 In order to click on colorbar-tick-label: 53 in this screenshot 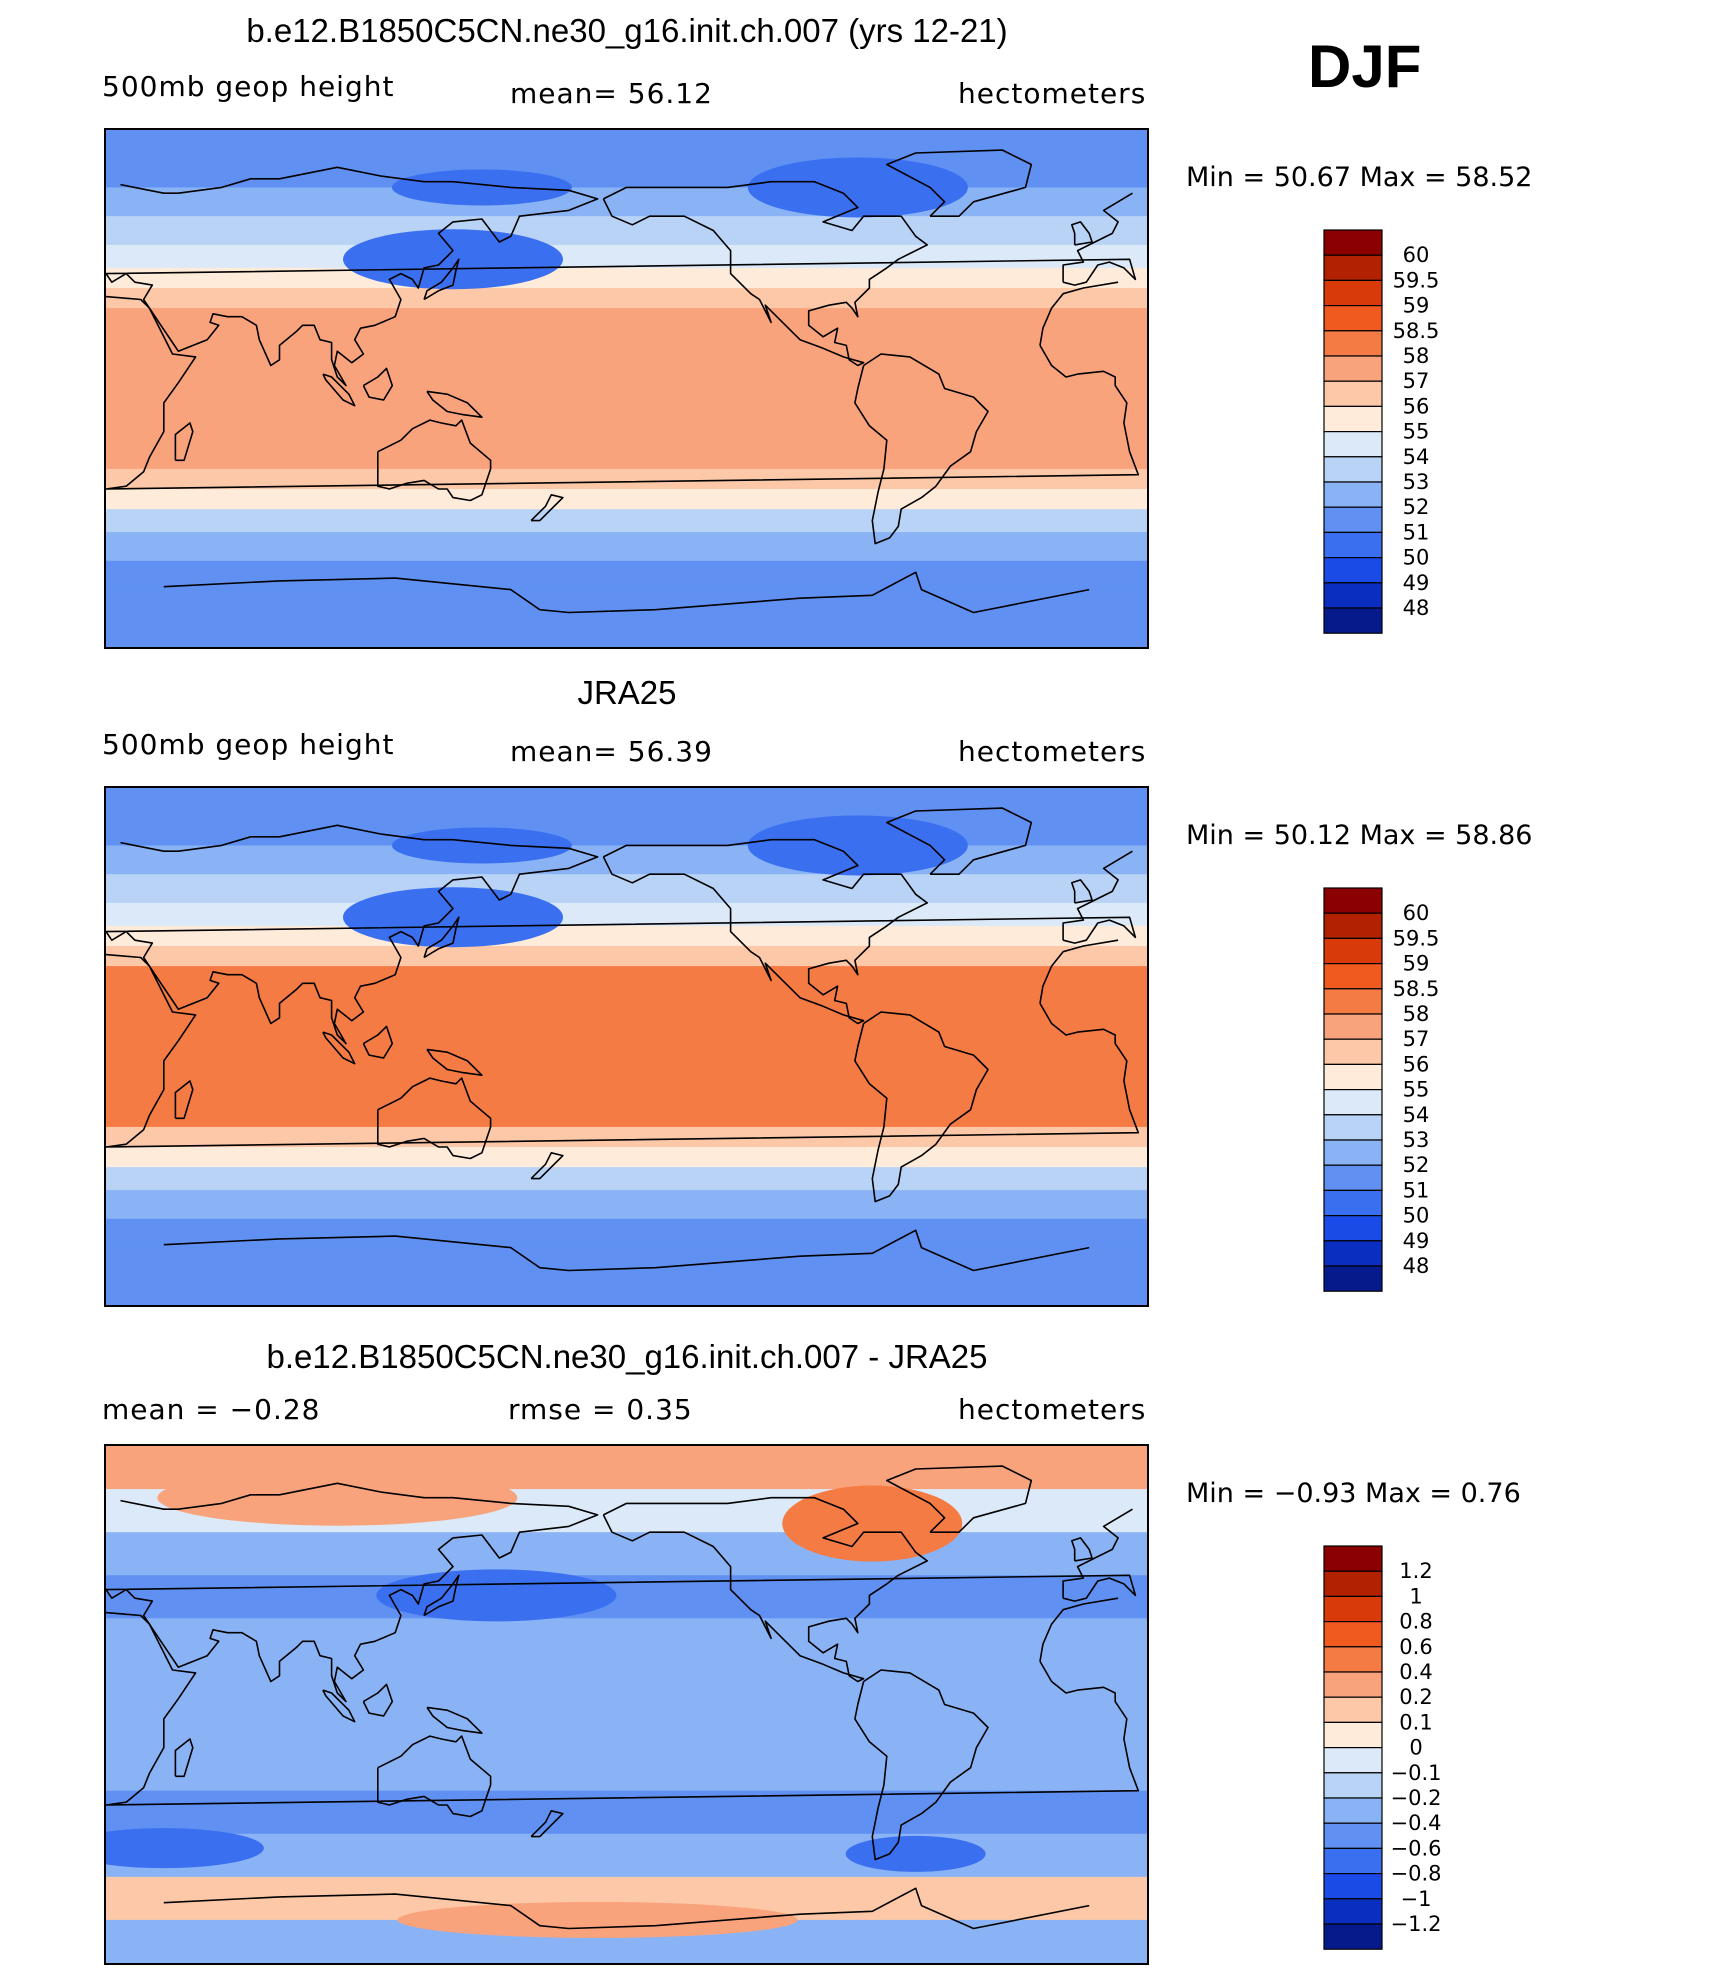, I will do `click(1416, 1140)`.